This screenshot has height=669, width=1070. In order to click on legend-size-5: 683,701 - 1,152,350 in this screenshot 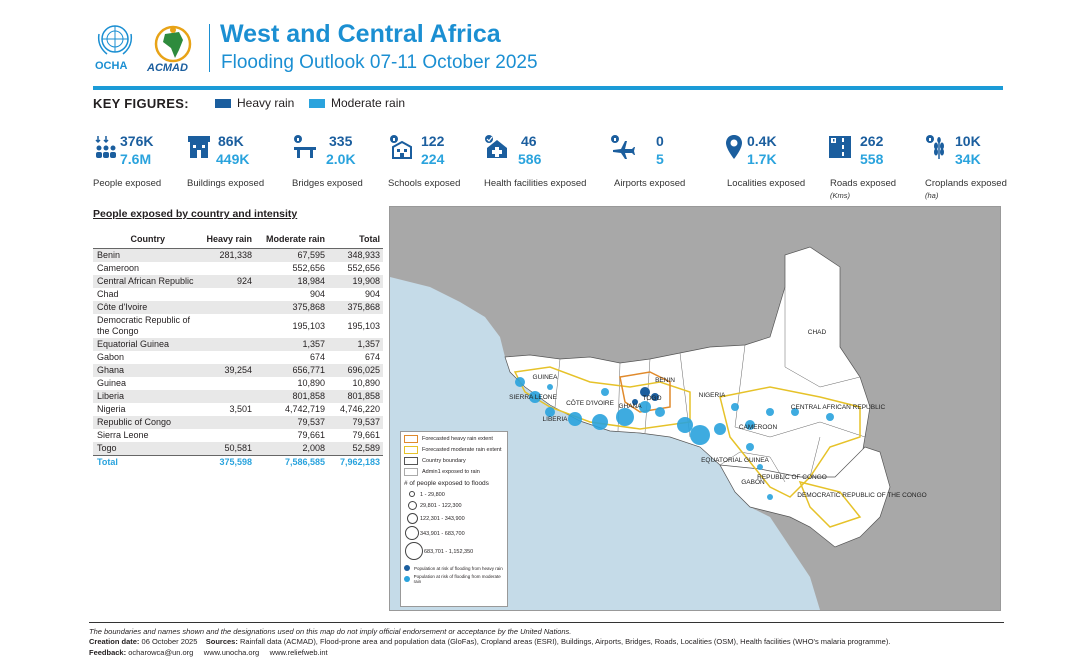, I will do `click(454, 552)`.